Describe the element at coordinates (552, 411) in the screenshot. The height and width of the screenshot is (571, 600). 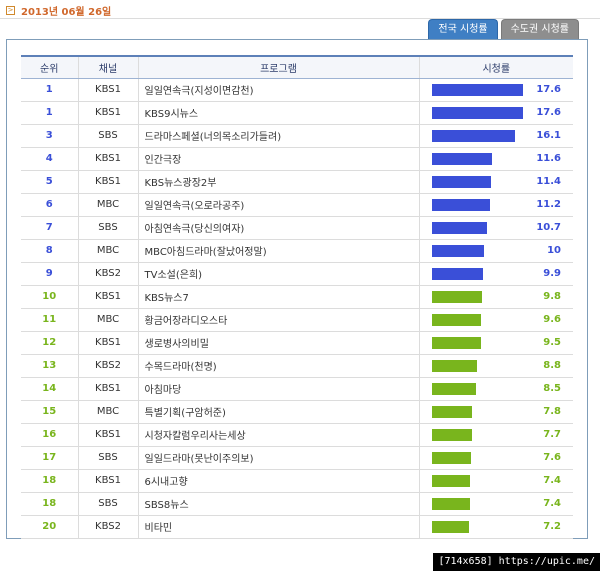
I see `row-rating-value: 7.8` at that location.